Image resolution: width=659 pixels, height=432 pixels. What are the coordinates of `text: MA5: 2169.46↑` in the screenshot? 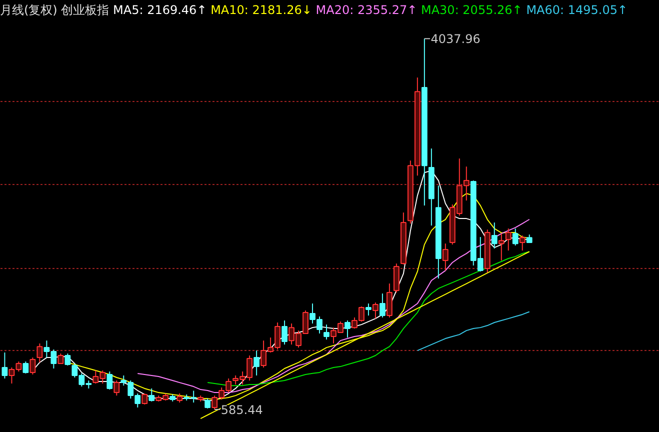 It's located at (160, 10).